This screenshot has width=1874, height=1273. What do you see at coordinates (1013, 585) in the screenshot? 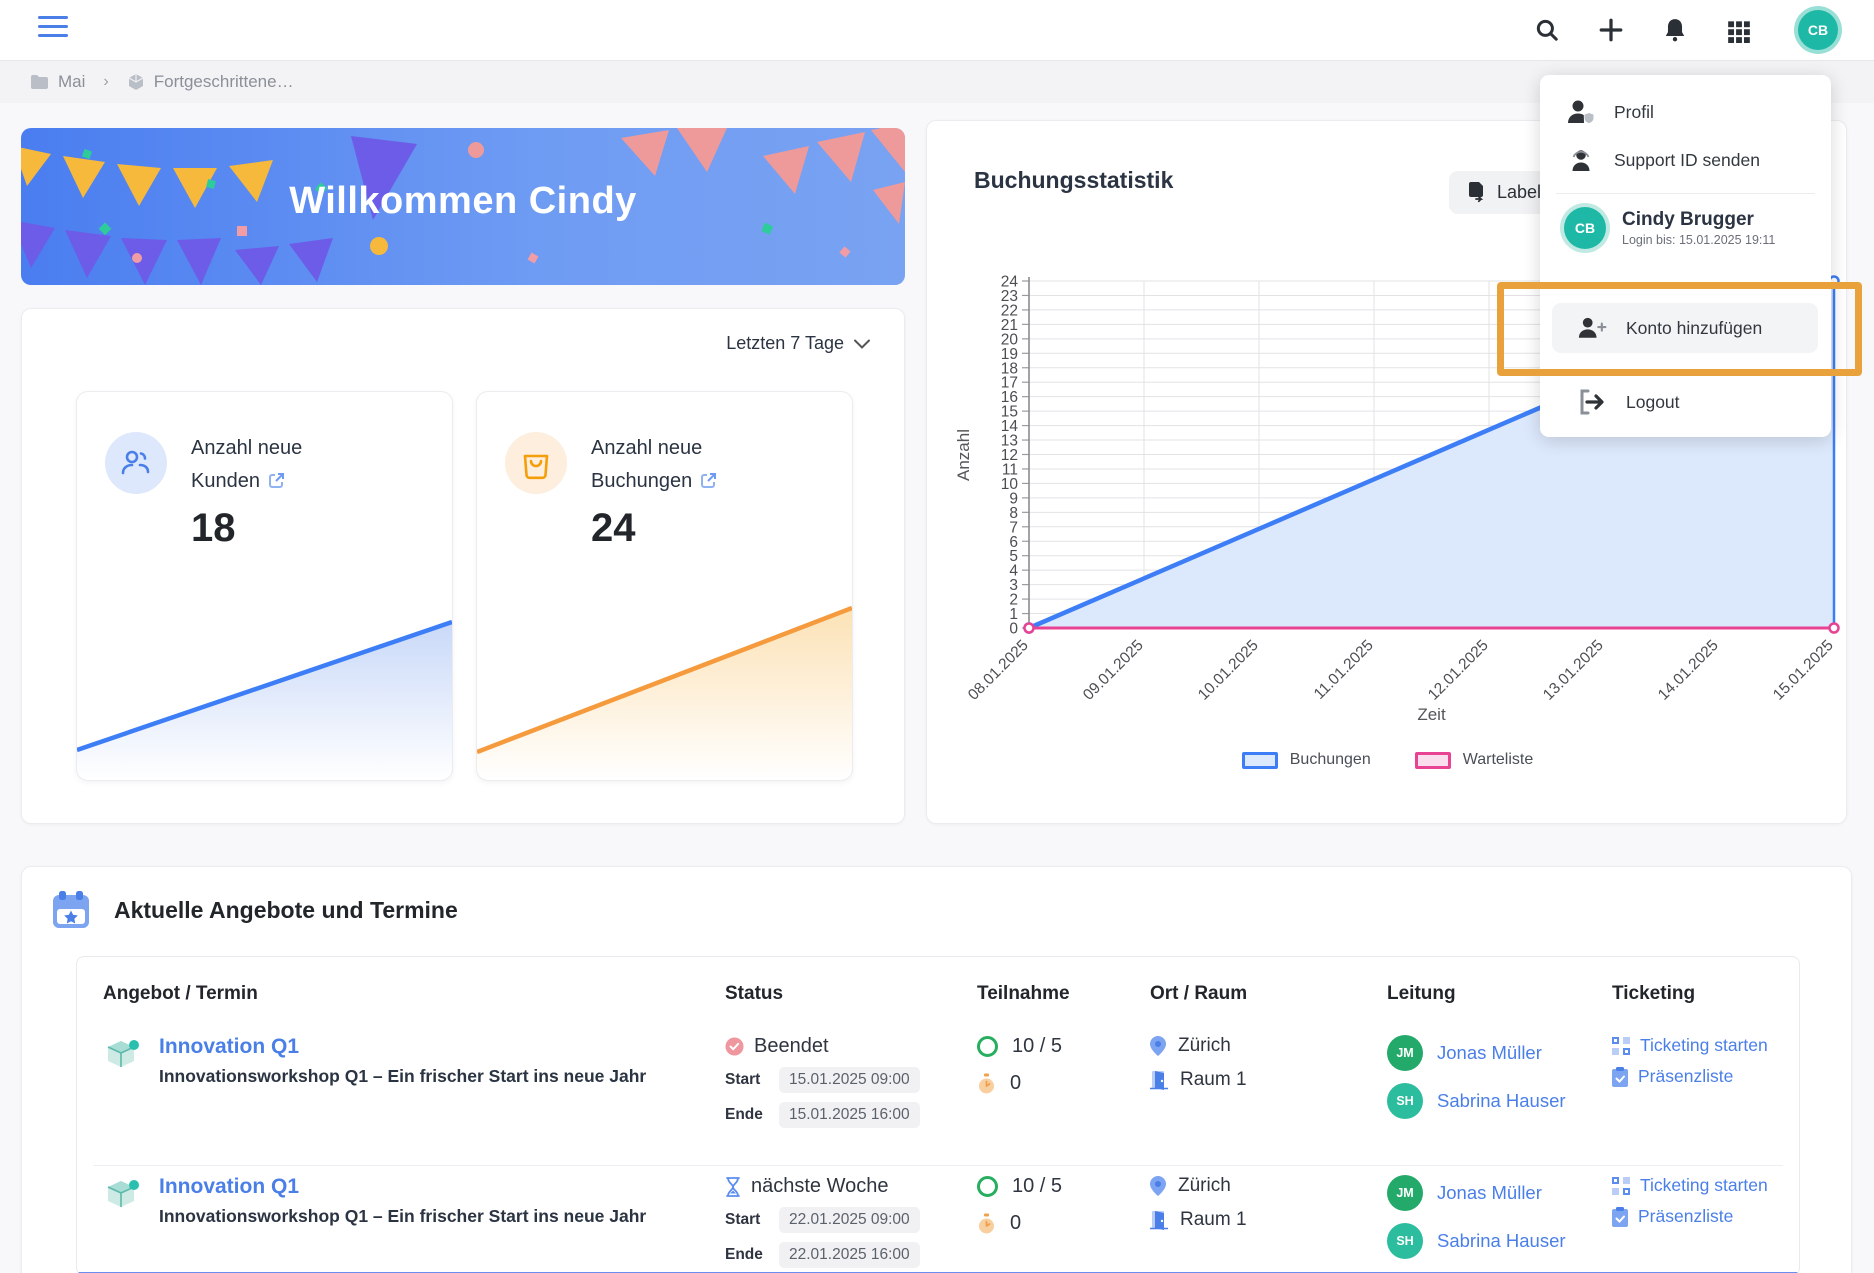
I see `svg-text: 3` at bounding box center [1013, 585].